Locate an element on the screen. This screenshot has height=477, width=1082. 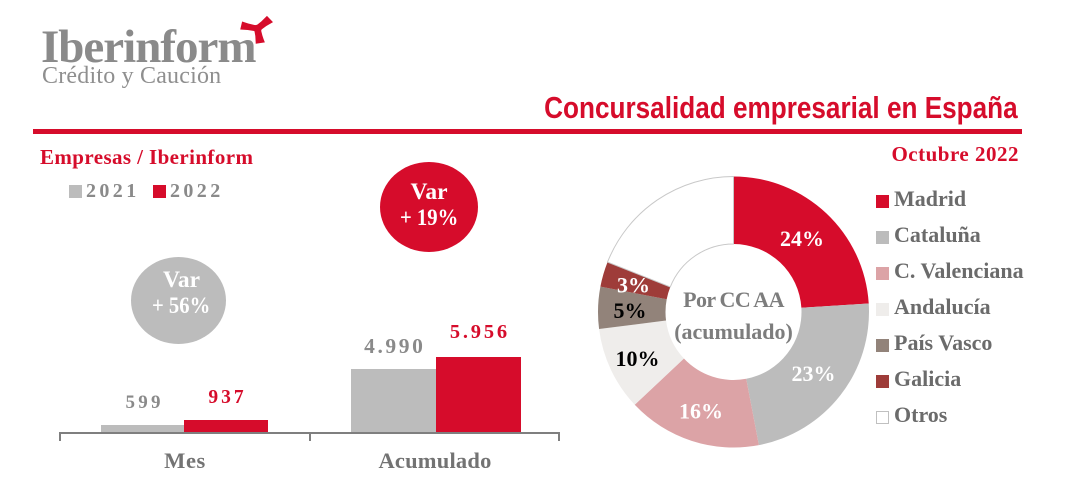
svg-text: 16% is located at coordinates (701, 411).